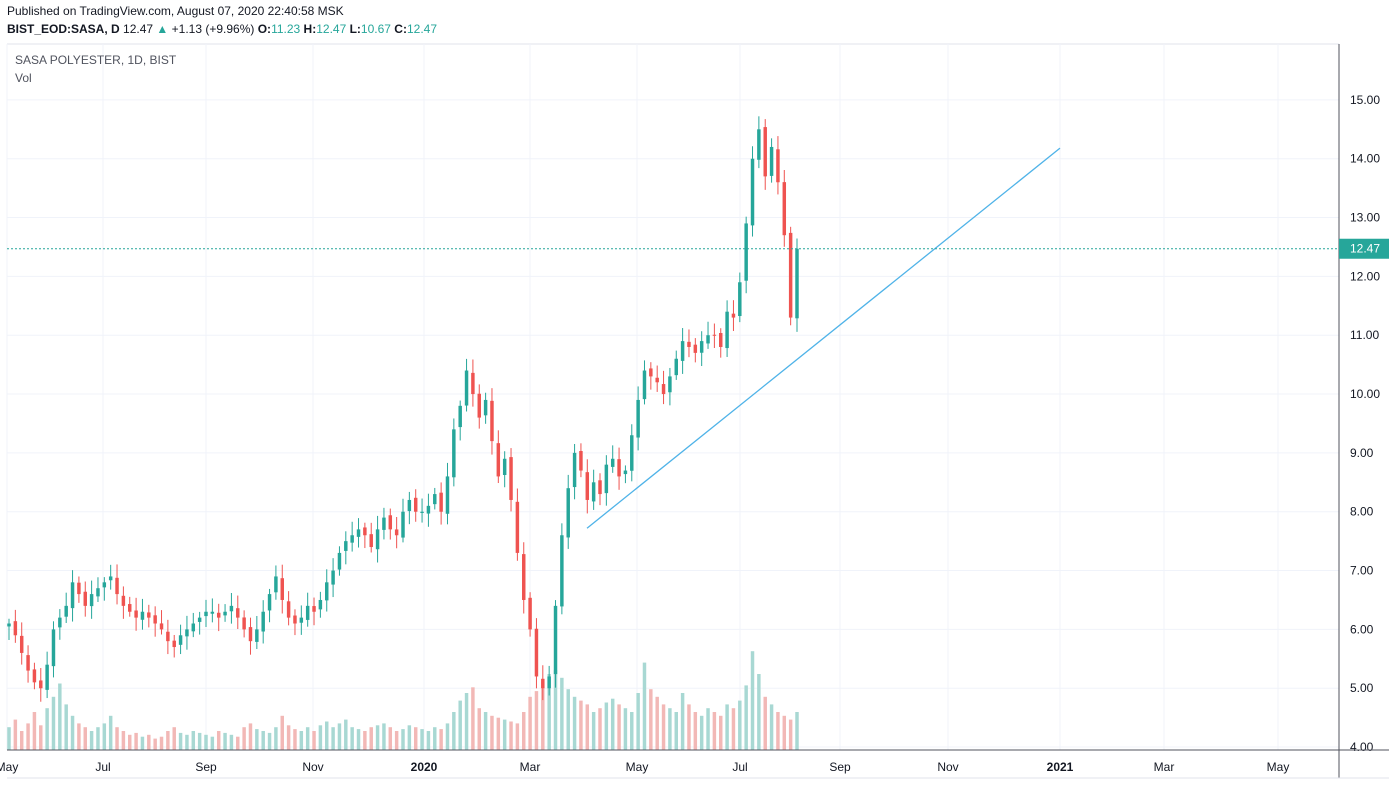 The width and height of the screenshot is (1396, 786). I want to click on price-tick-label: 11.00, so click(1364, 335).